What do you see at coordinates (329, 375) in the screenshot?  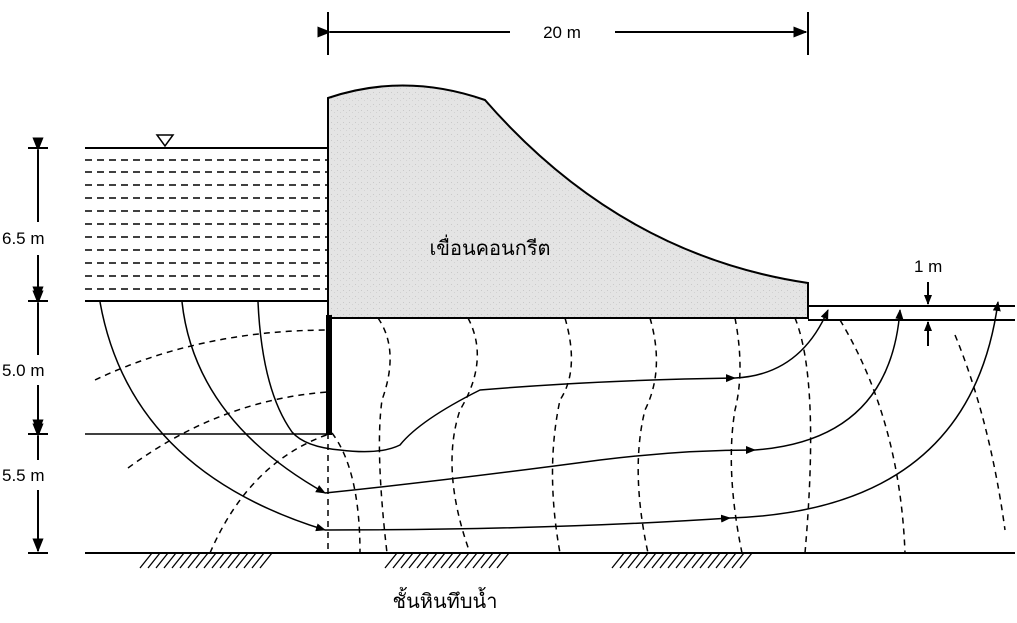 I see `sheet-pile` at bounding box center [329, 375].